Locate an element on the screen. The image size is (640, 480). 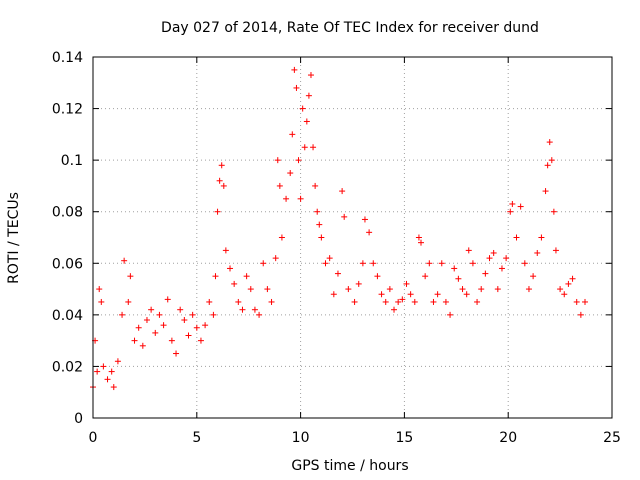
x-axis-label: GPS time / hours is located at coordinates (349, 466).